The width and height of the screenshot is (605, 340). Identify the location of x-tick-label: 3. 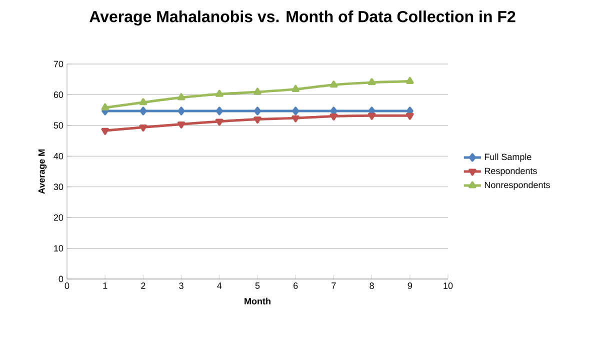
(181, 285).